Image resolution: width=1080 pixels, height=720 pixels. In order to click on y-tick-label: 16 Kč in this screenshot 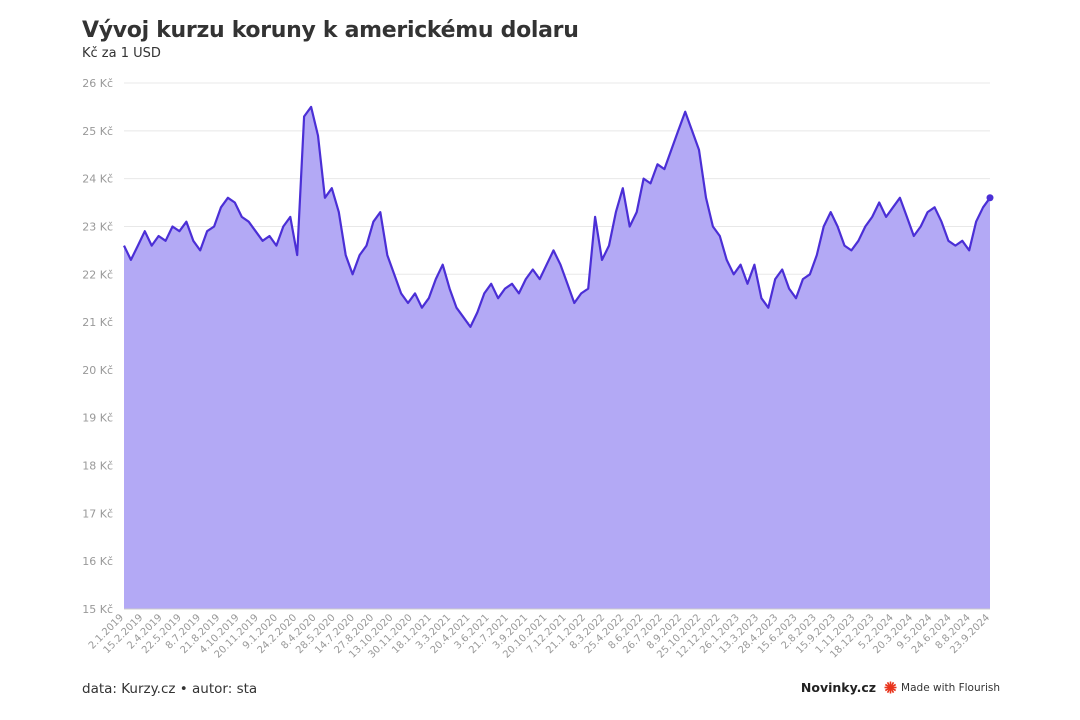, I will do `click(97, 561)`.